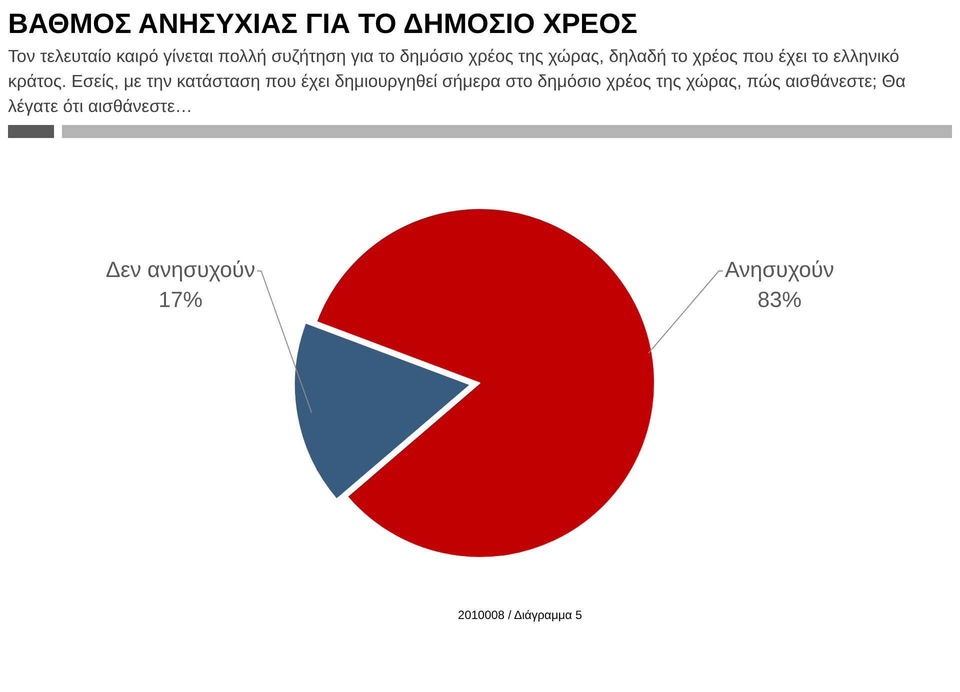 The height and width of the screenshot is (692, 960). I want to click on chart-title: ΒΑΘΜΟΣ ΑΝΗΣΥΧΙΑΣ ΓΙΑ ΤΟ ΔΗΜΟΣΙΟ ΧΡΕΟΣ, so click(323, 24).